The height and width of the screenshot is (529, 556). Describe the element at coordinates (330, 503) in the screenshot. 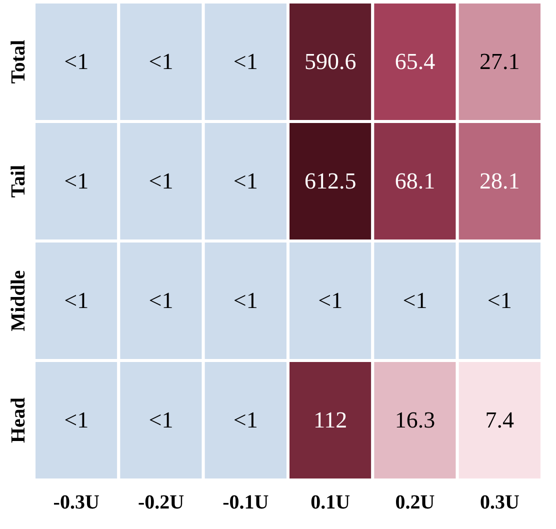

I see `x-tick-label: 0.1U` at that location.